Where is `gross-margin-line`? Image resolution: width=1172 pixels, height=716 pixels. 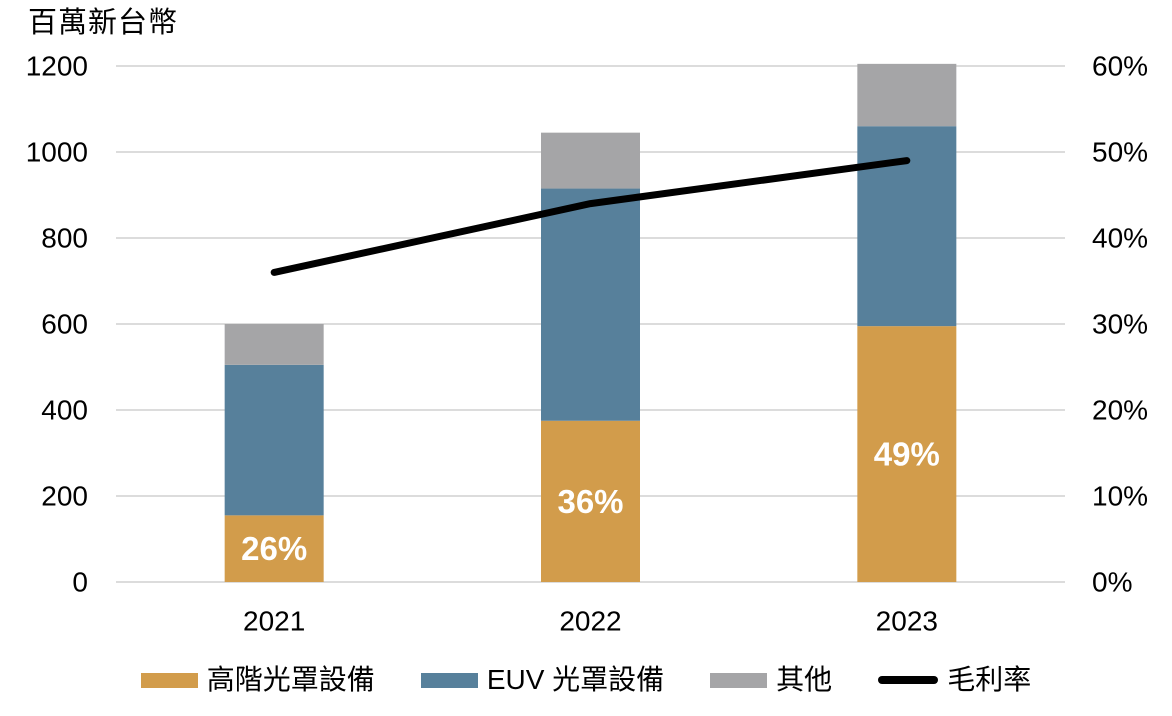 gross-margin-line is located at coordinates (590, 216).